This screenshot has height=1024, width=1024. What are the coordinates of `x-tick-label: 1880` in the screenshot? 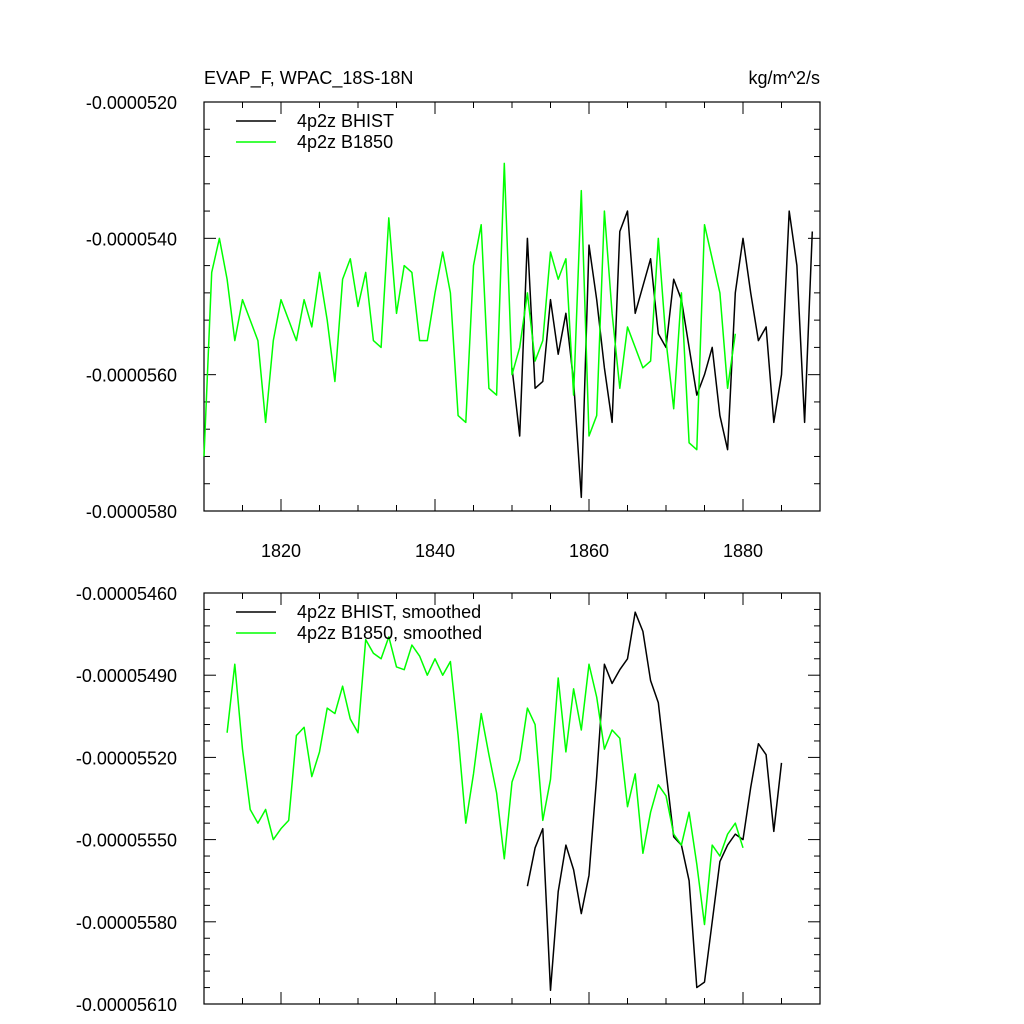 It's located at (743, 551).